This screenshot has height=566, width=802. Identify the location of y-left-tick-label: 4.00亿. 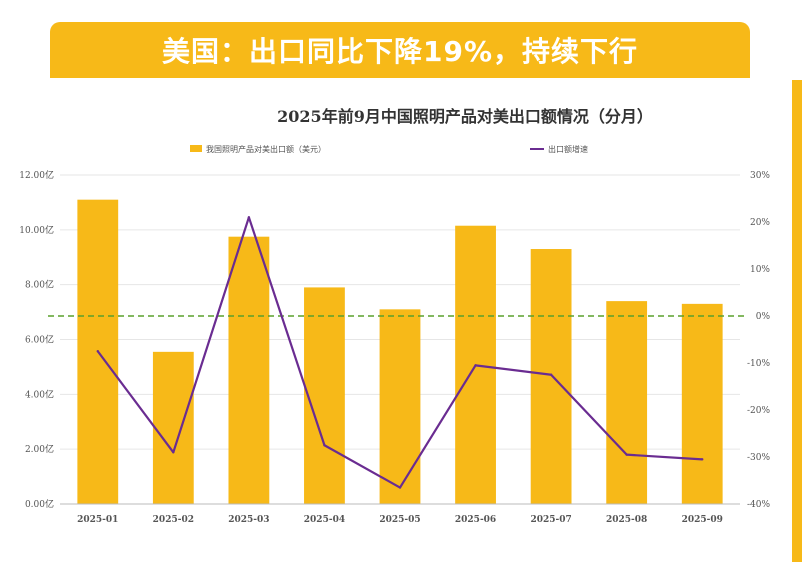
(39, 394).